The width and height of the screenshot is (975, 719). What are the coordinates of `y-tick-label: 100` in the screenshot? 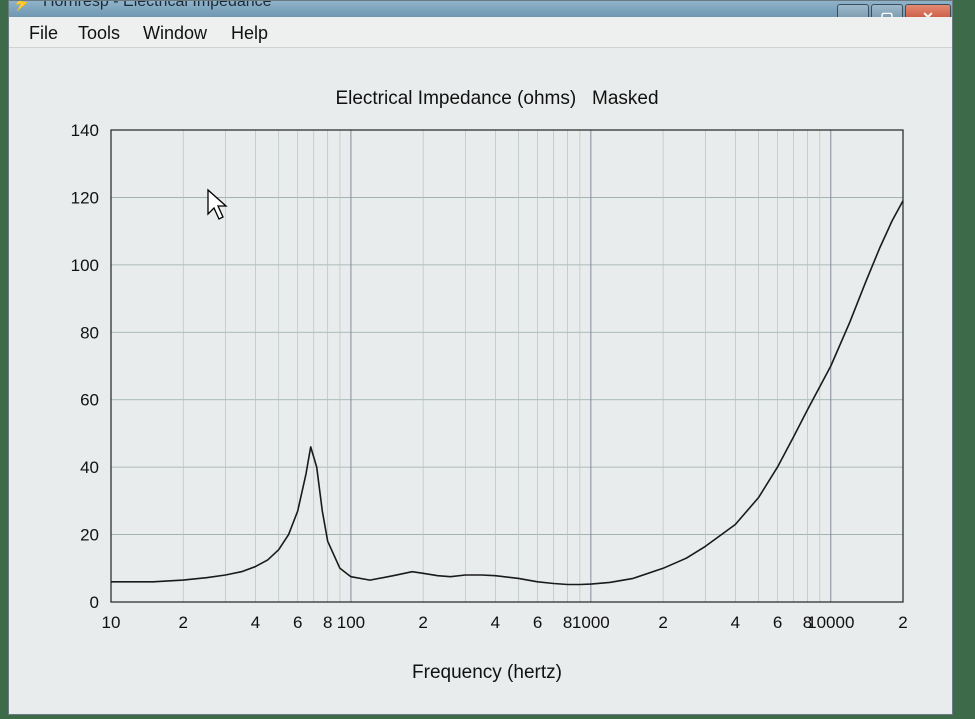 It's located at (85, 265).